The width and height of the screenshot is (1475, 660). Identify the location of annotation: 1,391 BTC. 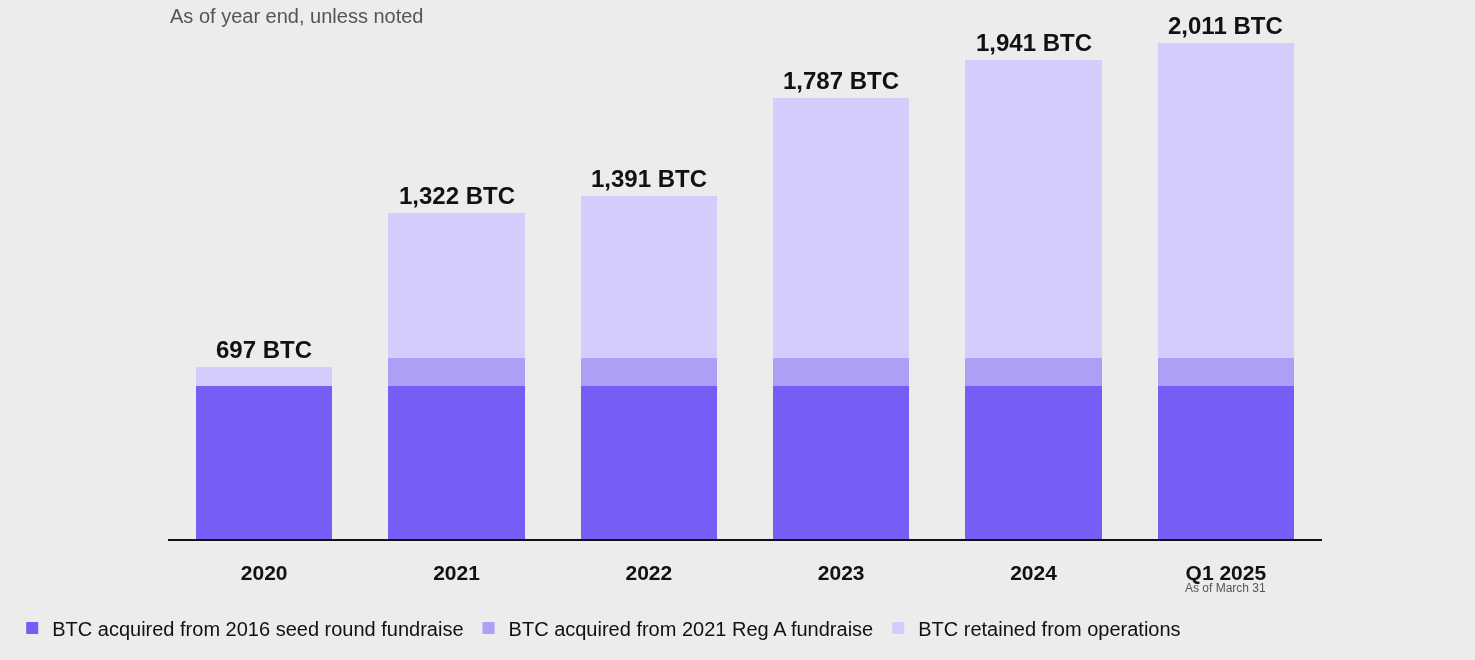
(649, 178).